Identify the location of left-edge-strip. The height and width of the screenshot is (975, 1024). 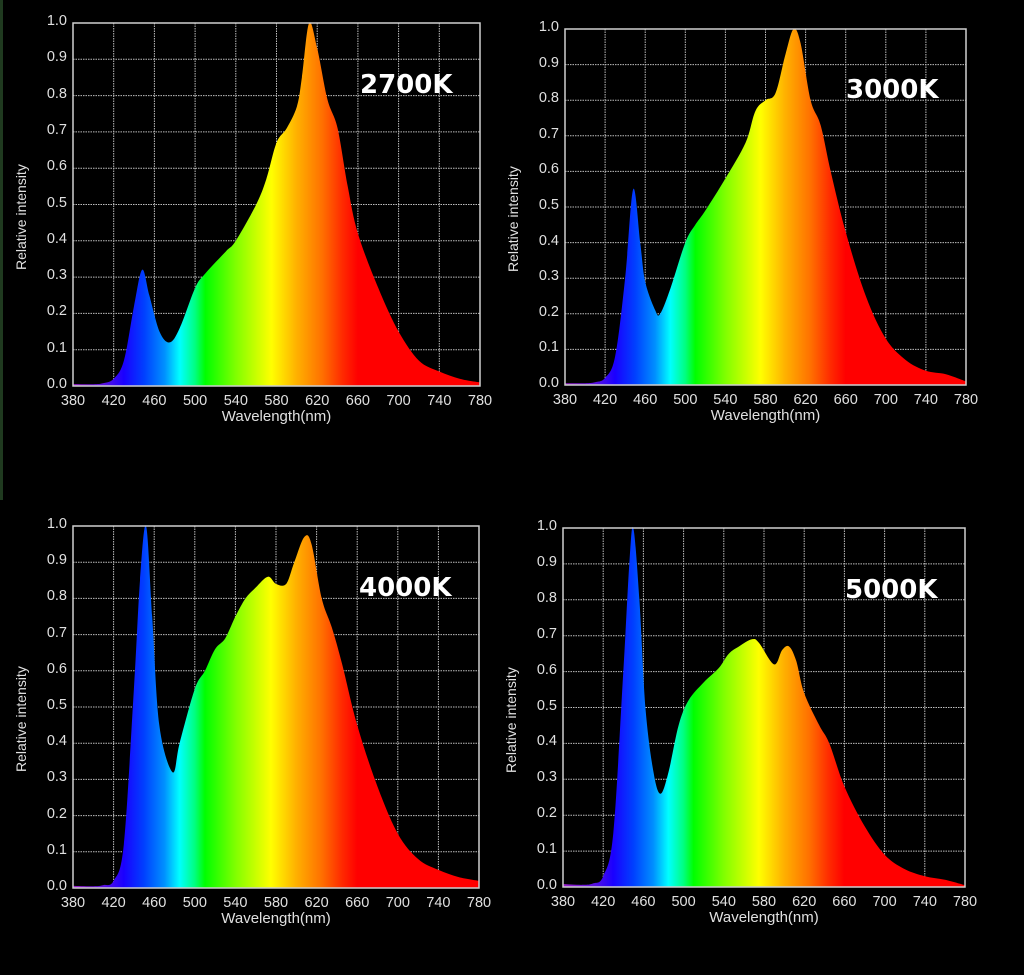
(1, 250).